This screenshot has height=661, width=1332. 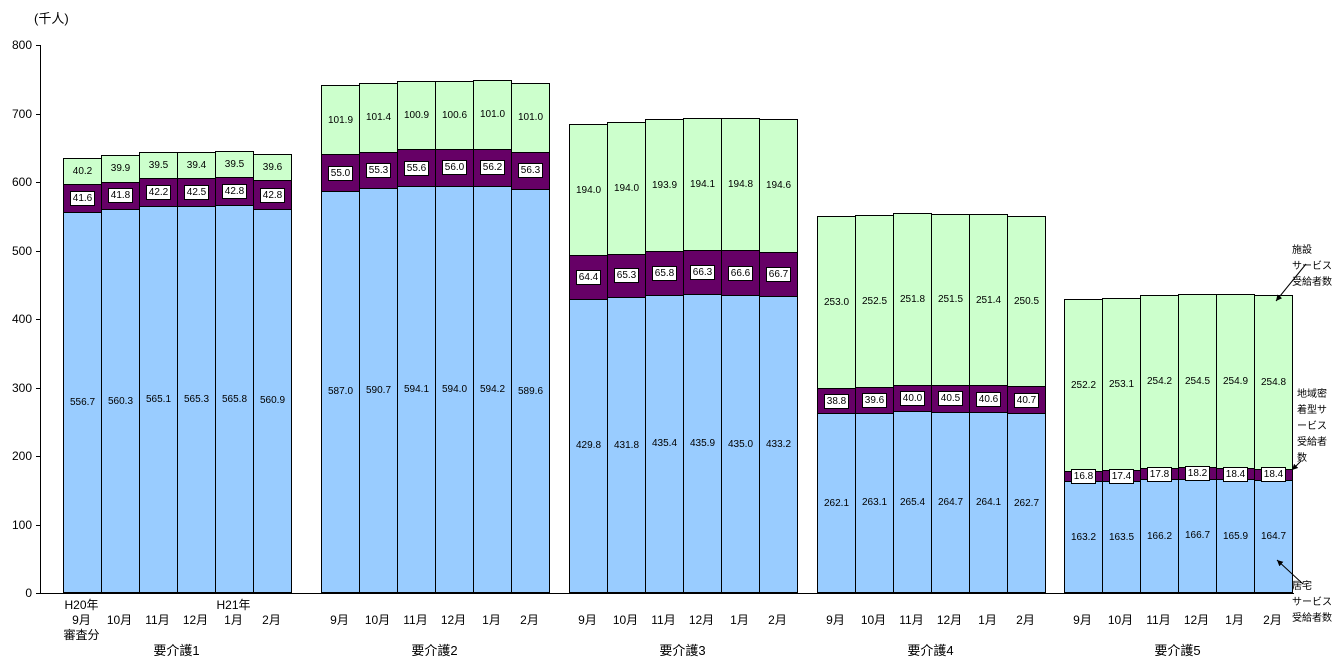 I want to click on group-label: 要介護5, so click(x=1177, y=650).